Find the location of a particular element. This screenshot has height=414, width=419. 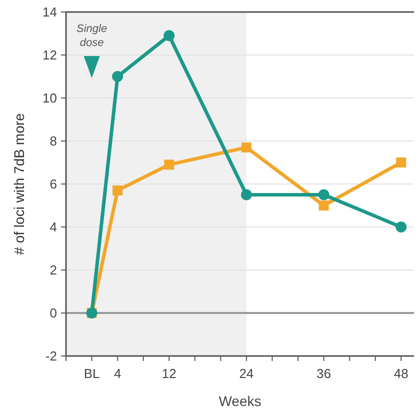

y-axis-title: # of loci with 7dB more is located at coordinates (19, 183).